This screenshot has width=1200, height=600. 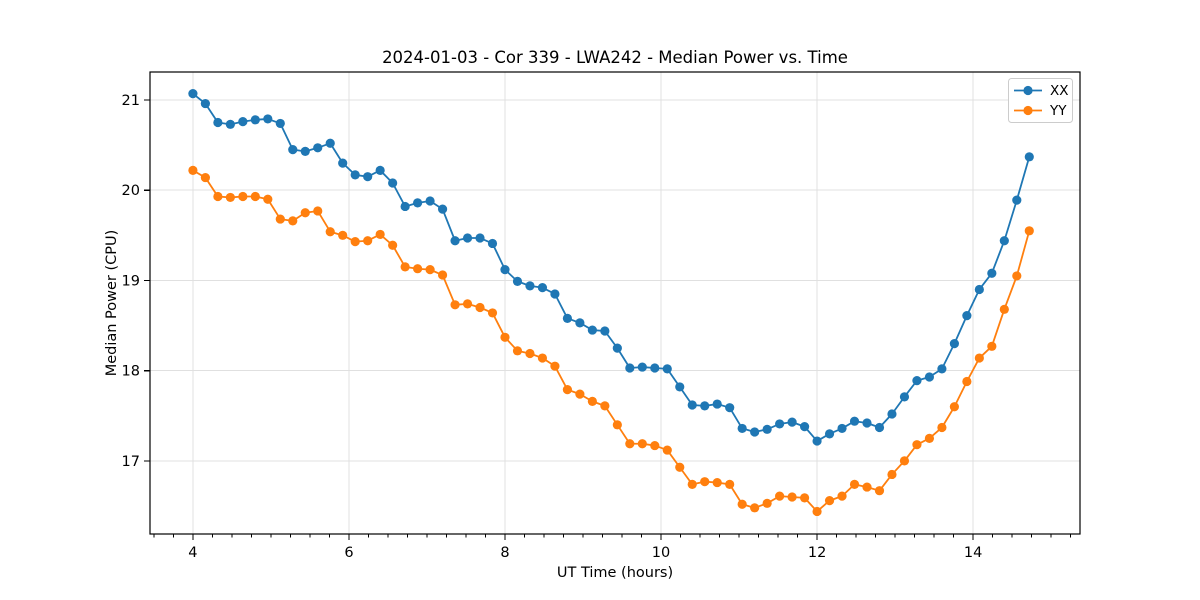 I want to click on y-tick-label: 19, so click(x=131, y=281).